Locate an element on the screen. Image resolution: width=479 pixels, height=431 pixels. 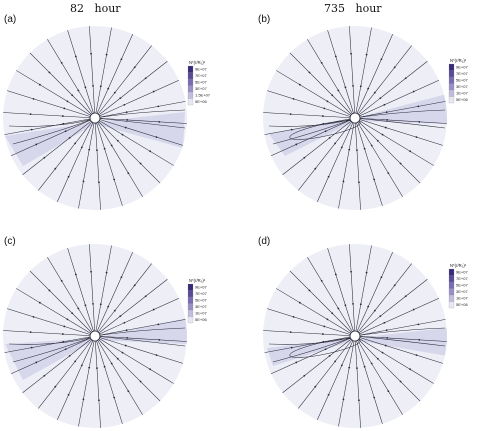
column-title-left: 82 hour is located at coordinates (95, 8).